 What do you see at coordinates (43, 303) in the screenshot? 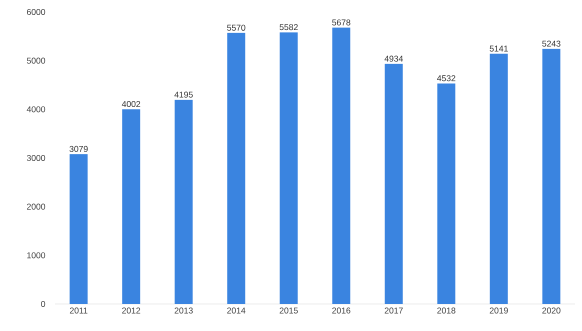
I see `y-tick-label: 0` at bounding box center [43, 303].